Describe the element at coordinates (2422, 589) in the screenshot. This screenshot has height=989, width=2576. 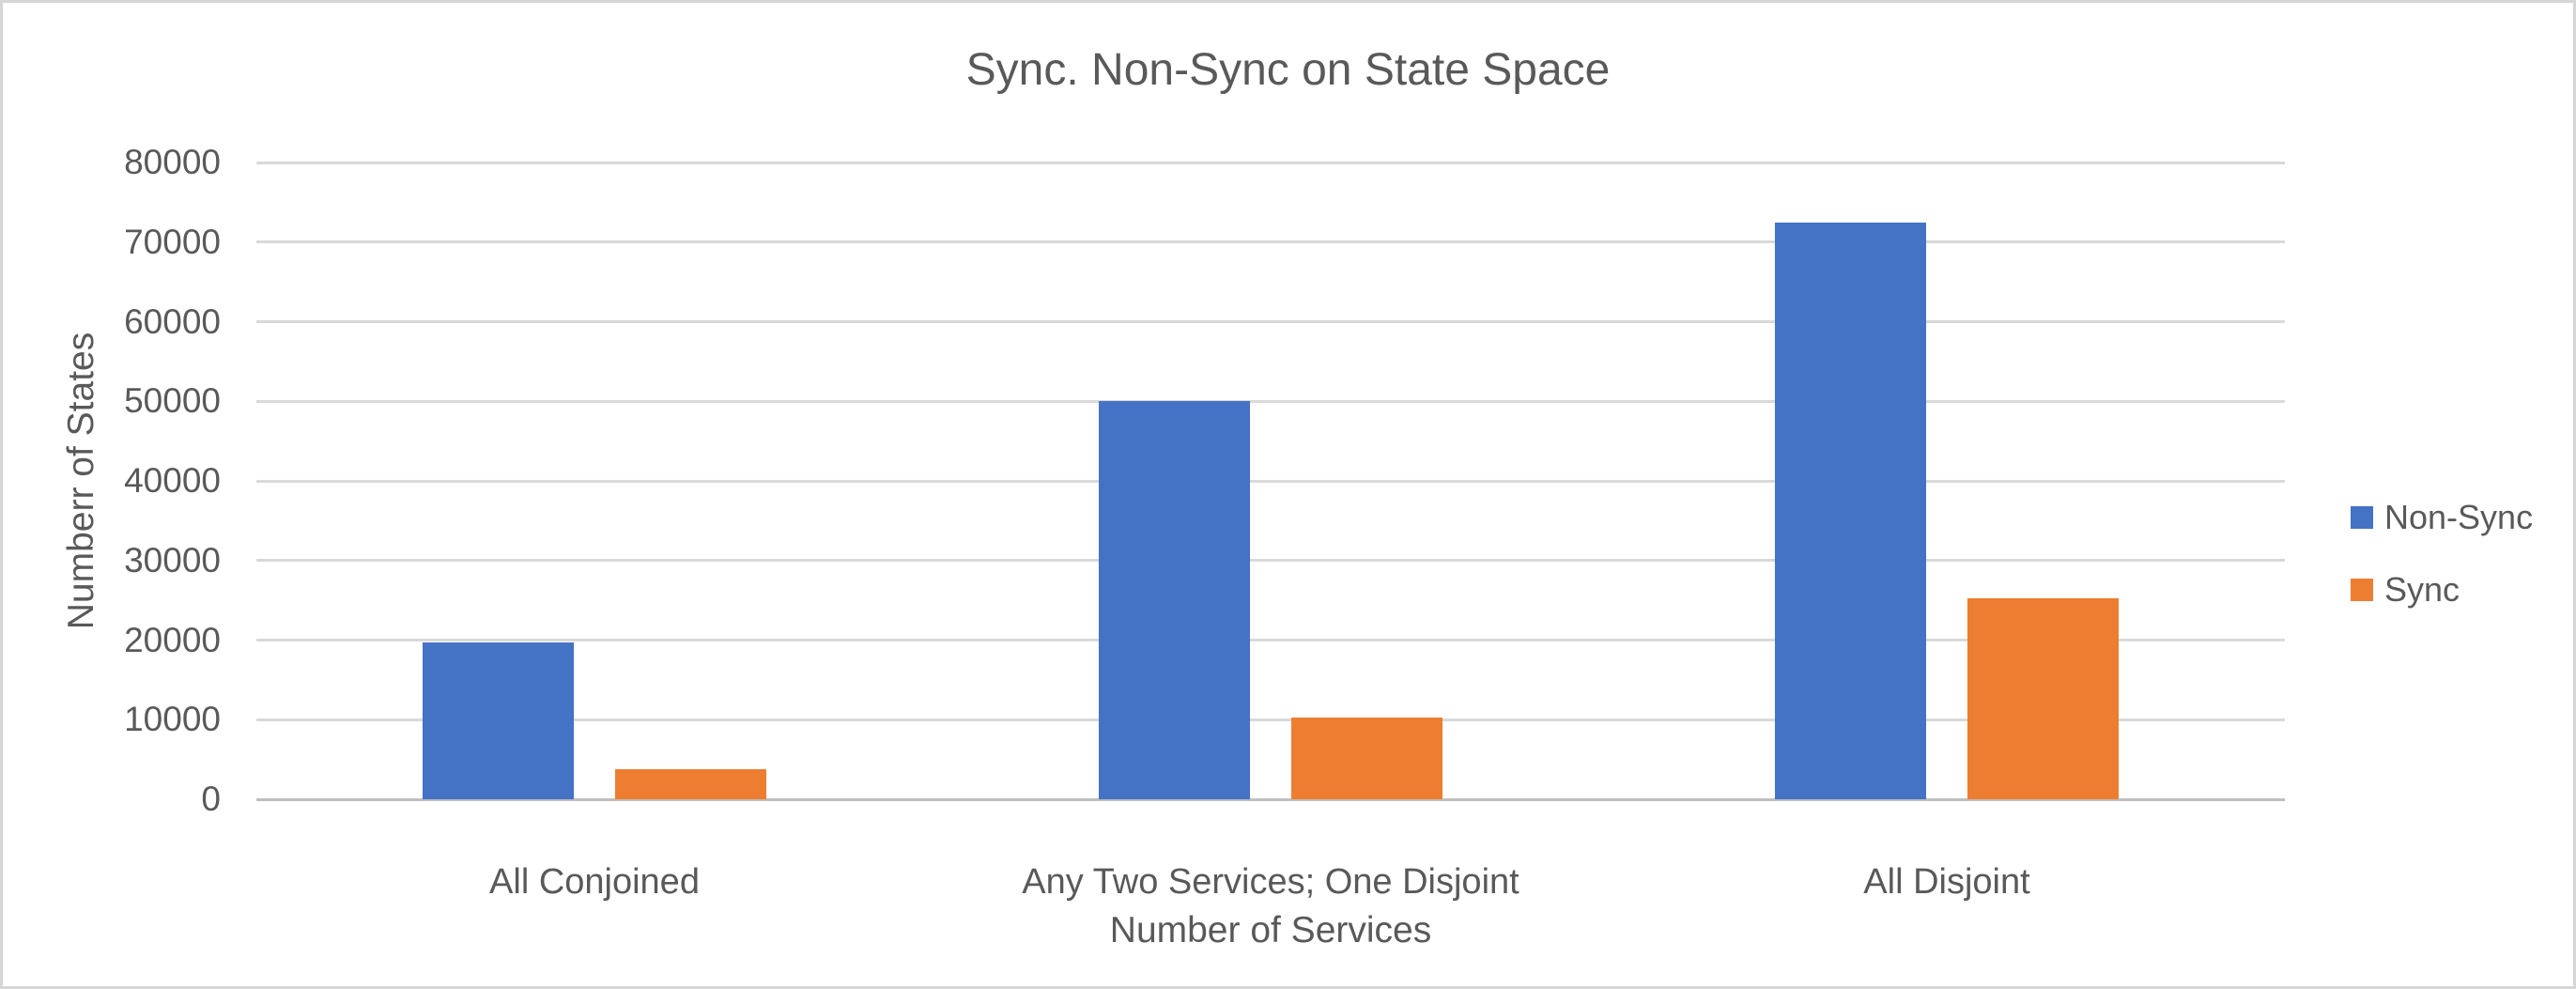
I see `legend-label-sync: Sync` at that location.